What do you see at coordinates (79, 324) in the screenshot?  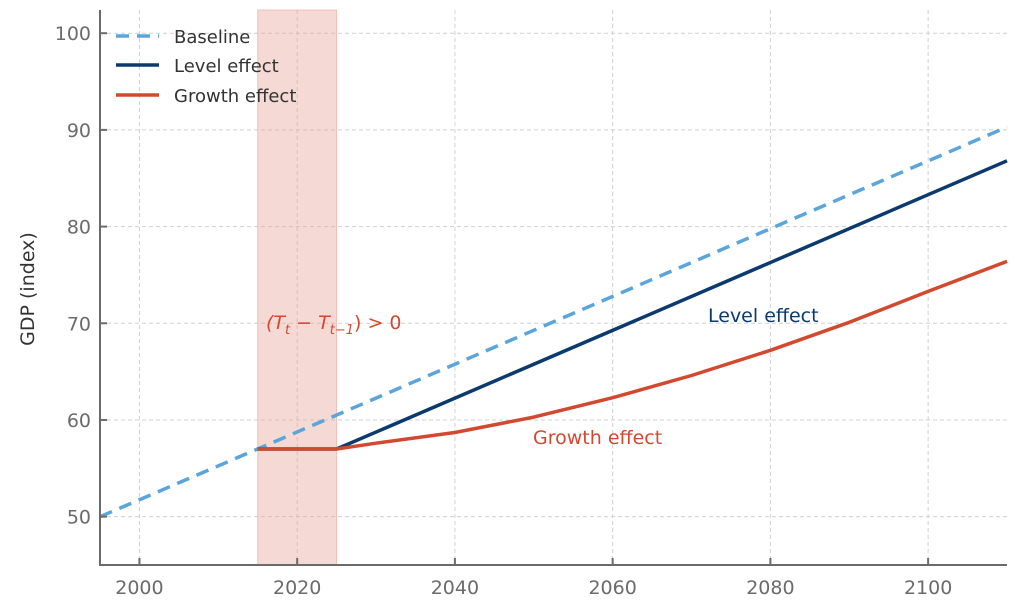 I see `y-tick-label: 70` at bounding box center [79, 324].